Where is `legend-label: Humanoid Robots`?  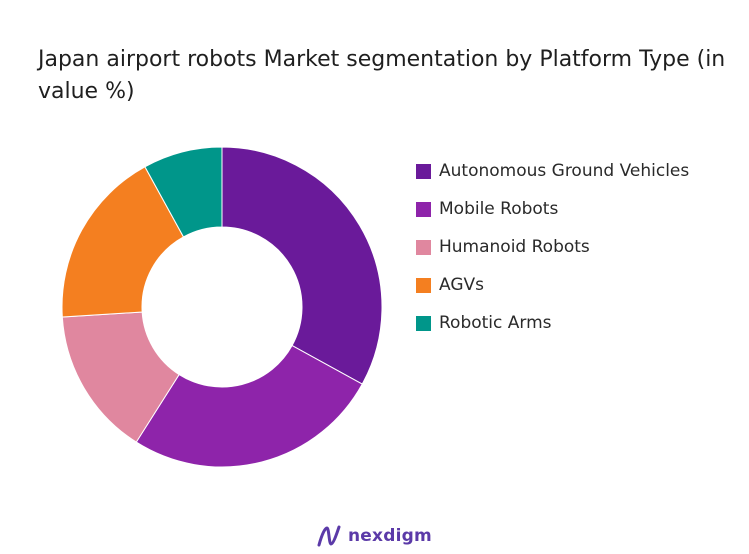 legend-label: Humanoid Robots is located at coordinates (514, 247).